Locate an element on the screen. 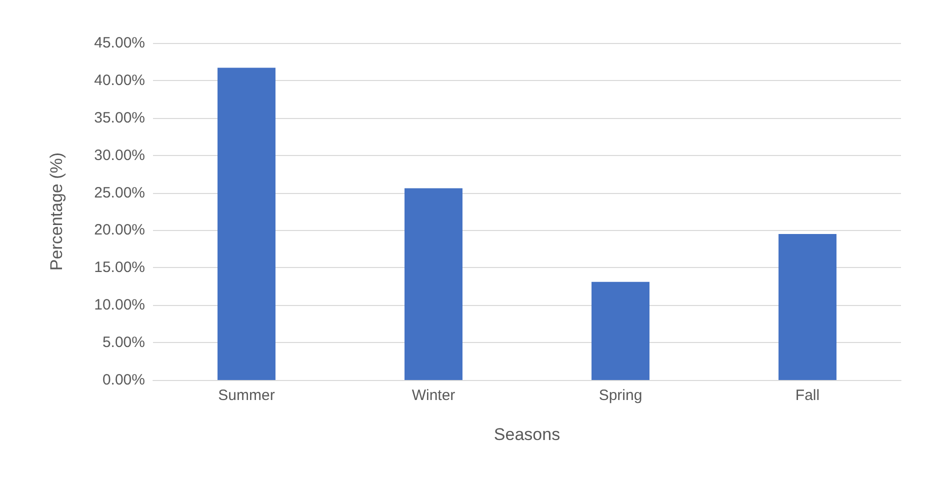 The width and height of the screenshot is (929, 478). y-tick-label: 20.00% is located at coordinates (119, 230).